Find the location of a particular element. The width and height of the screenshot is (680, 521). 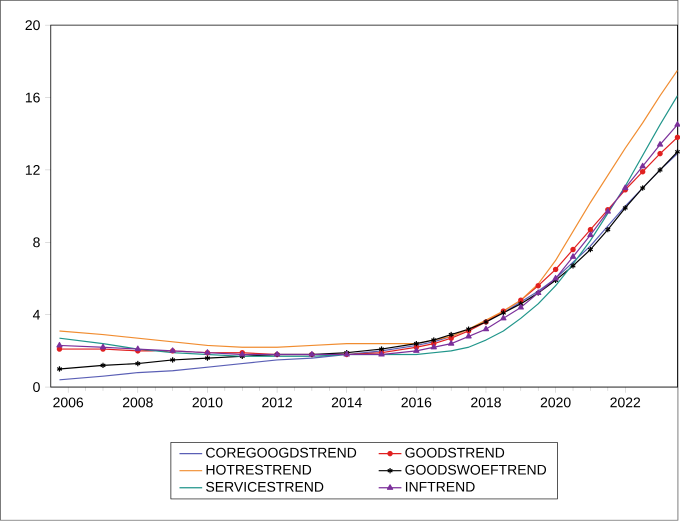

y-tick-label: 0 is located at coordinates (36, 387).